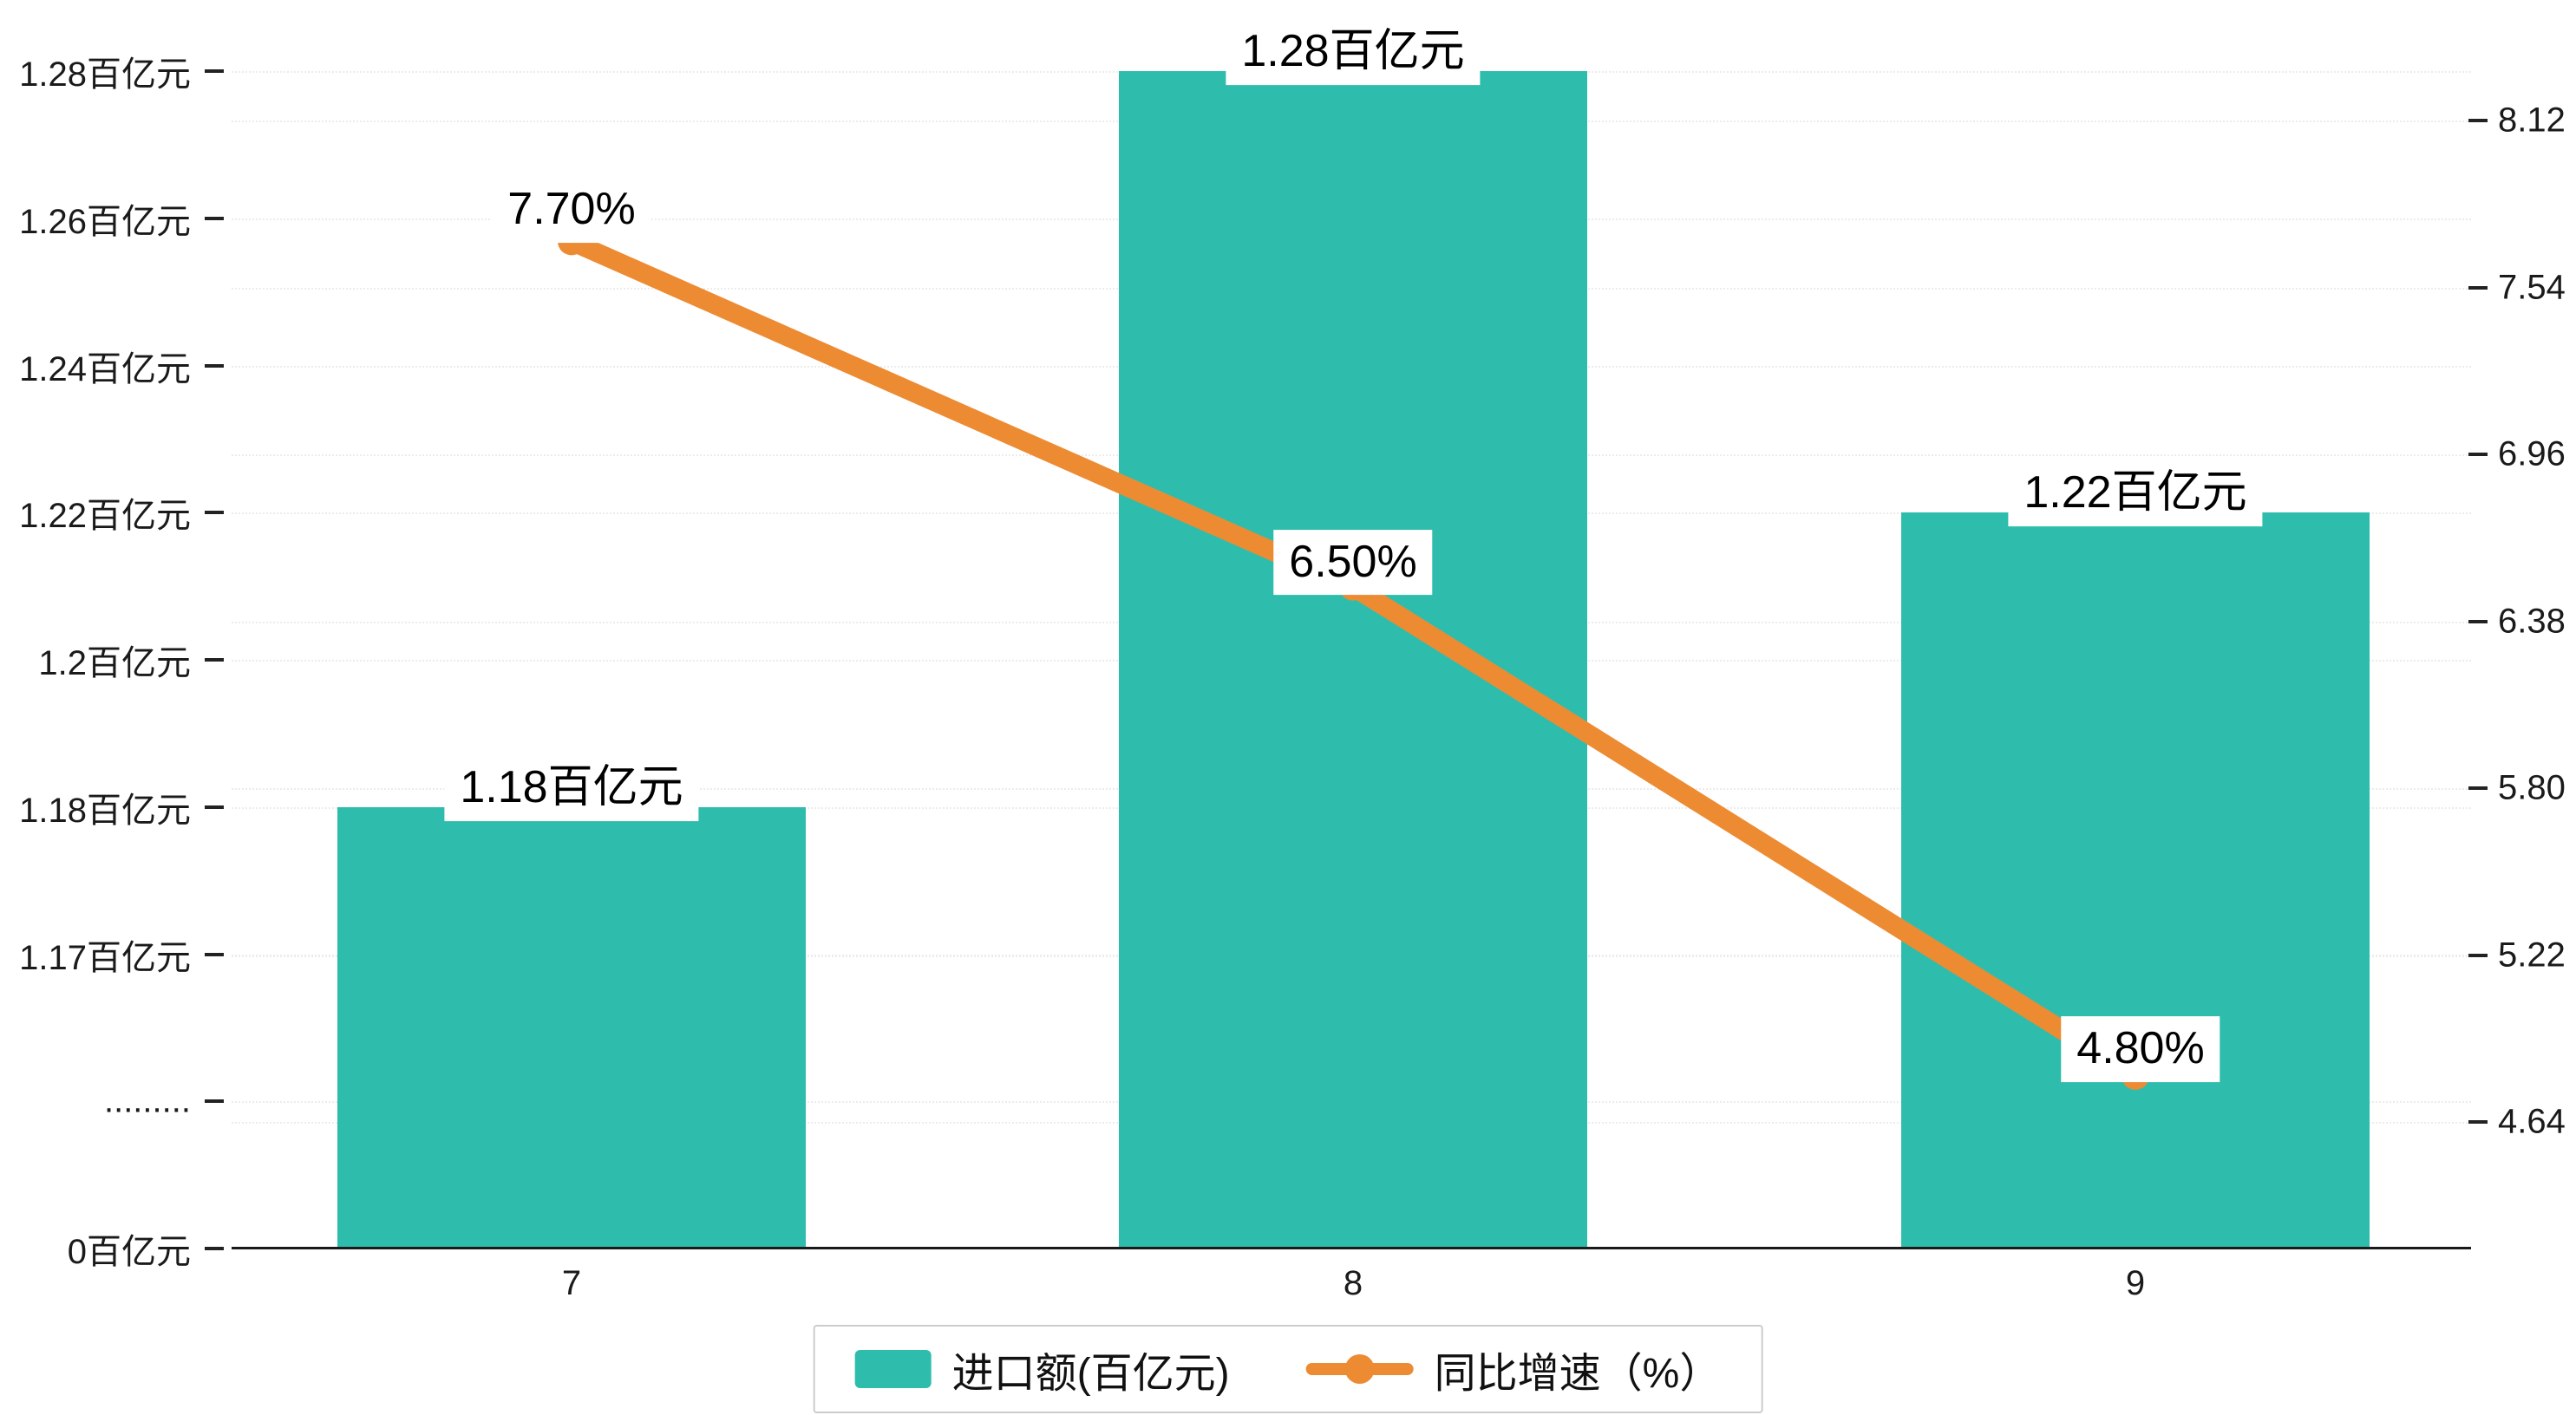 Image resolution: width=2576 pixels, height=1415 pixels. Describe the element at coordinates (1288, 1369) in the screenshot. I see `legend: 进口额(百亿元) 同比增速（%）` at that location.